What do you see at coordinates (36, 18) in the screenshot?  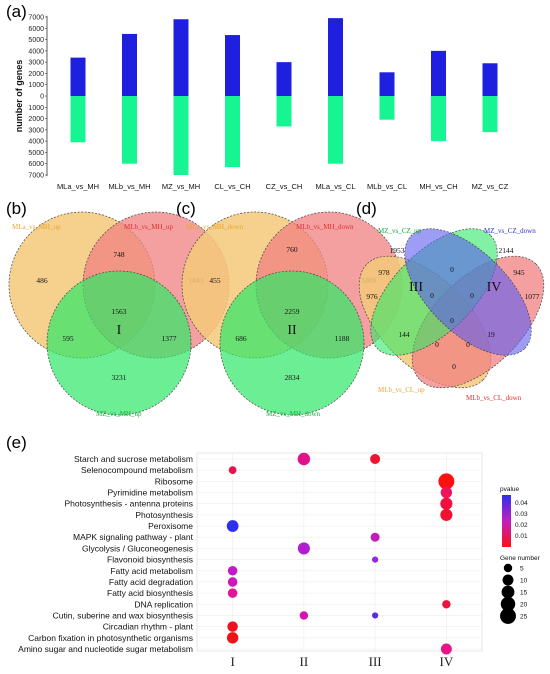 I see `bar-y-tick-label: 7000` at bounding box center [36, 18].